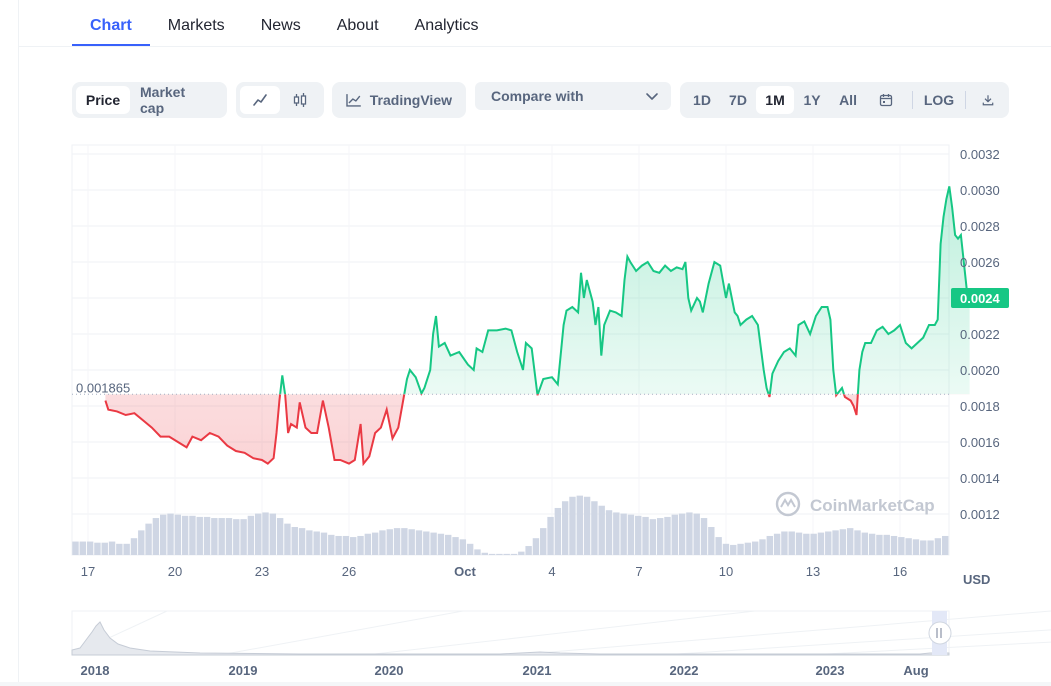  I want to click on compare-with-label: Compare with, so click(537, 96).